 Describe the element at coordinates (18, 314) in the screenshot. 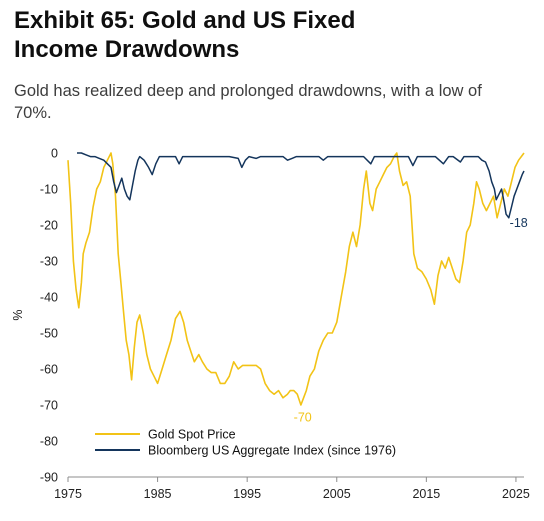

I see `y-axis-label: %` at that location.